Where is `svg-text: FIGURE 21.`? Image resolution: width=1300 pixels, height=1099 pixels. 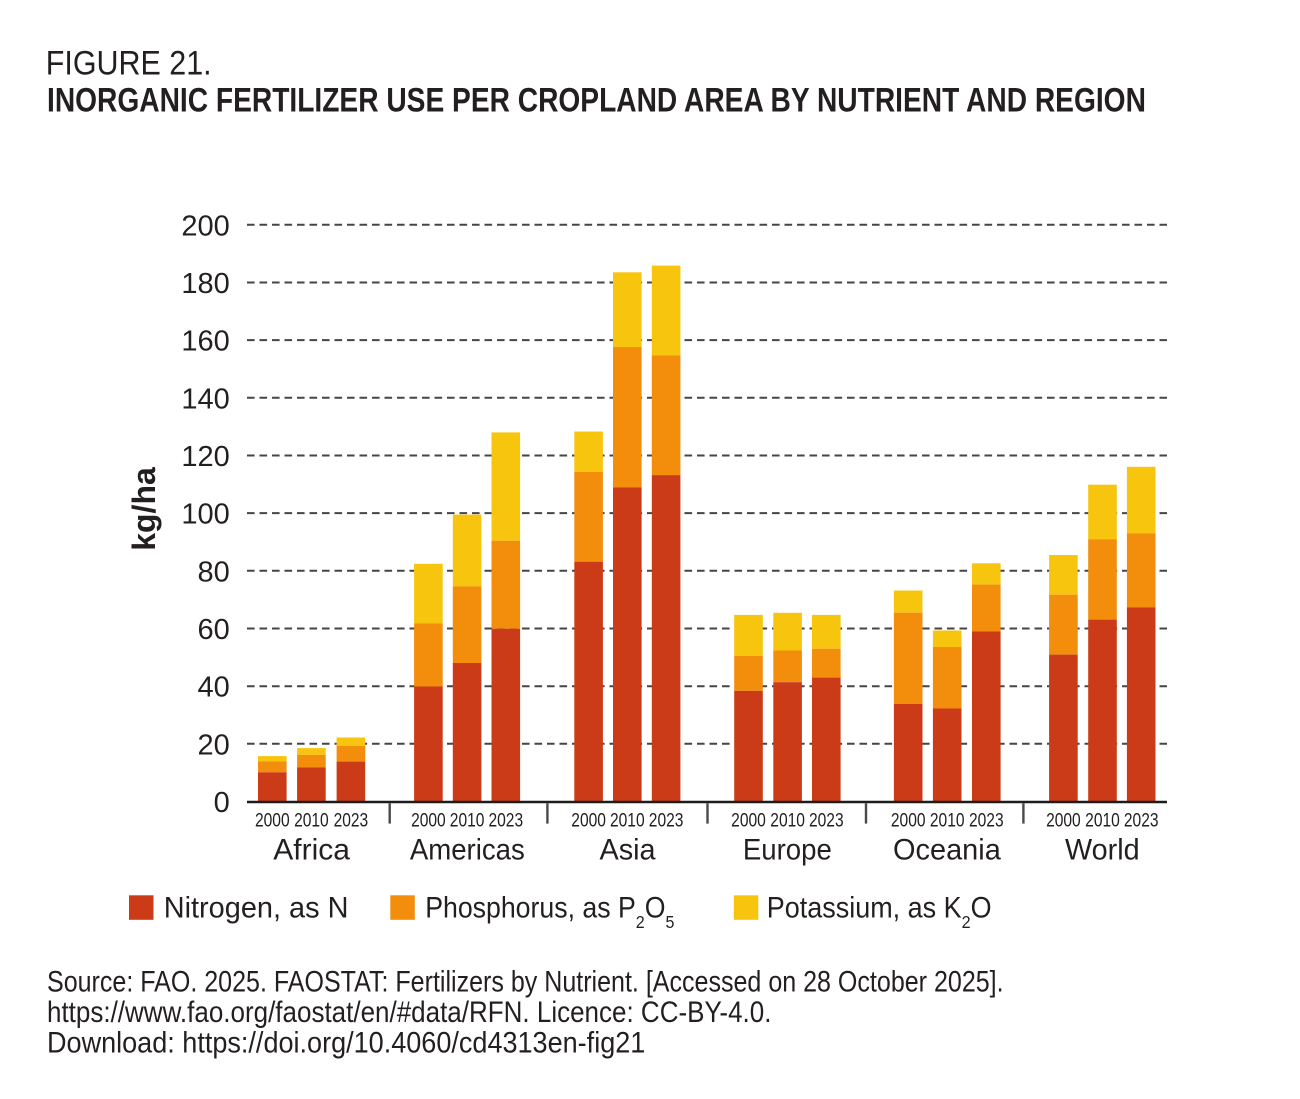
svg-text: FIGURE 21. is located at coordinates (129, 63).